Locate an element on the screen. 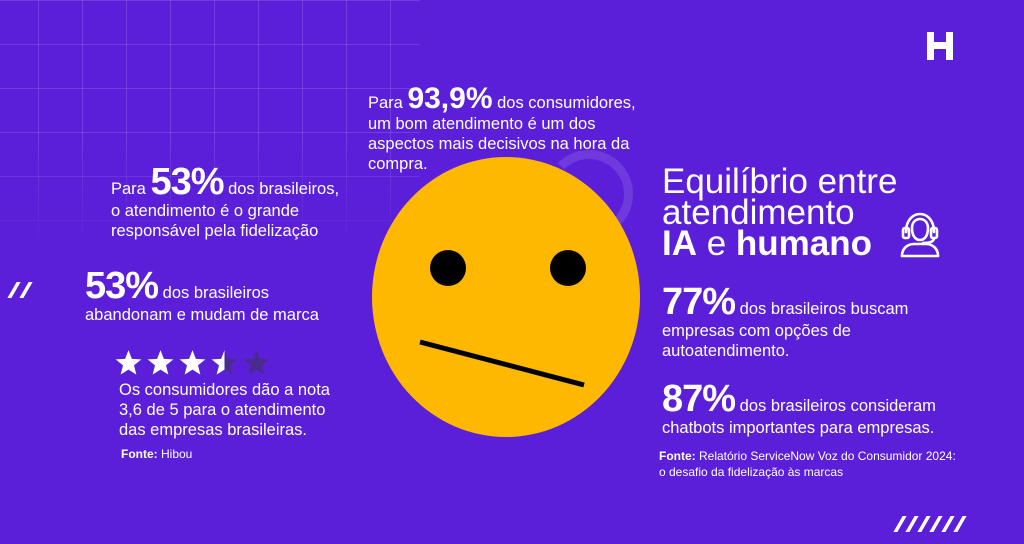  headline-line1: Equilíbrio entre is located at coordinates (780, 181).